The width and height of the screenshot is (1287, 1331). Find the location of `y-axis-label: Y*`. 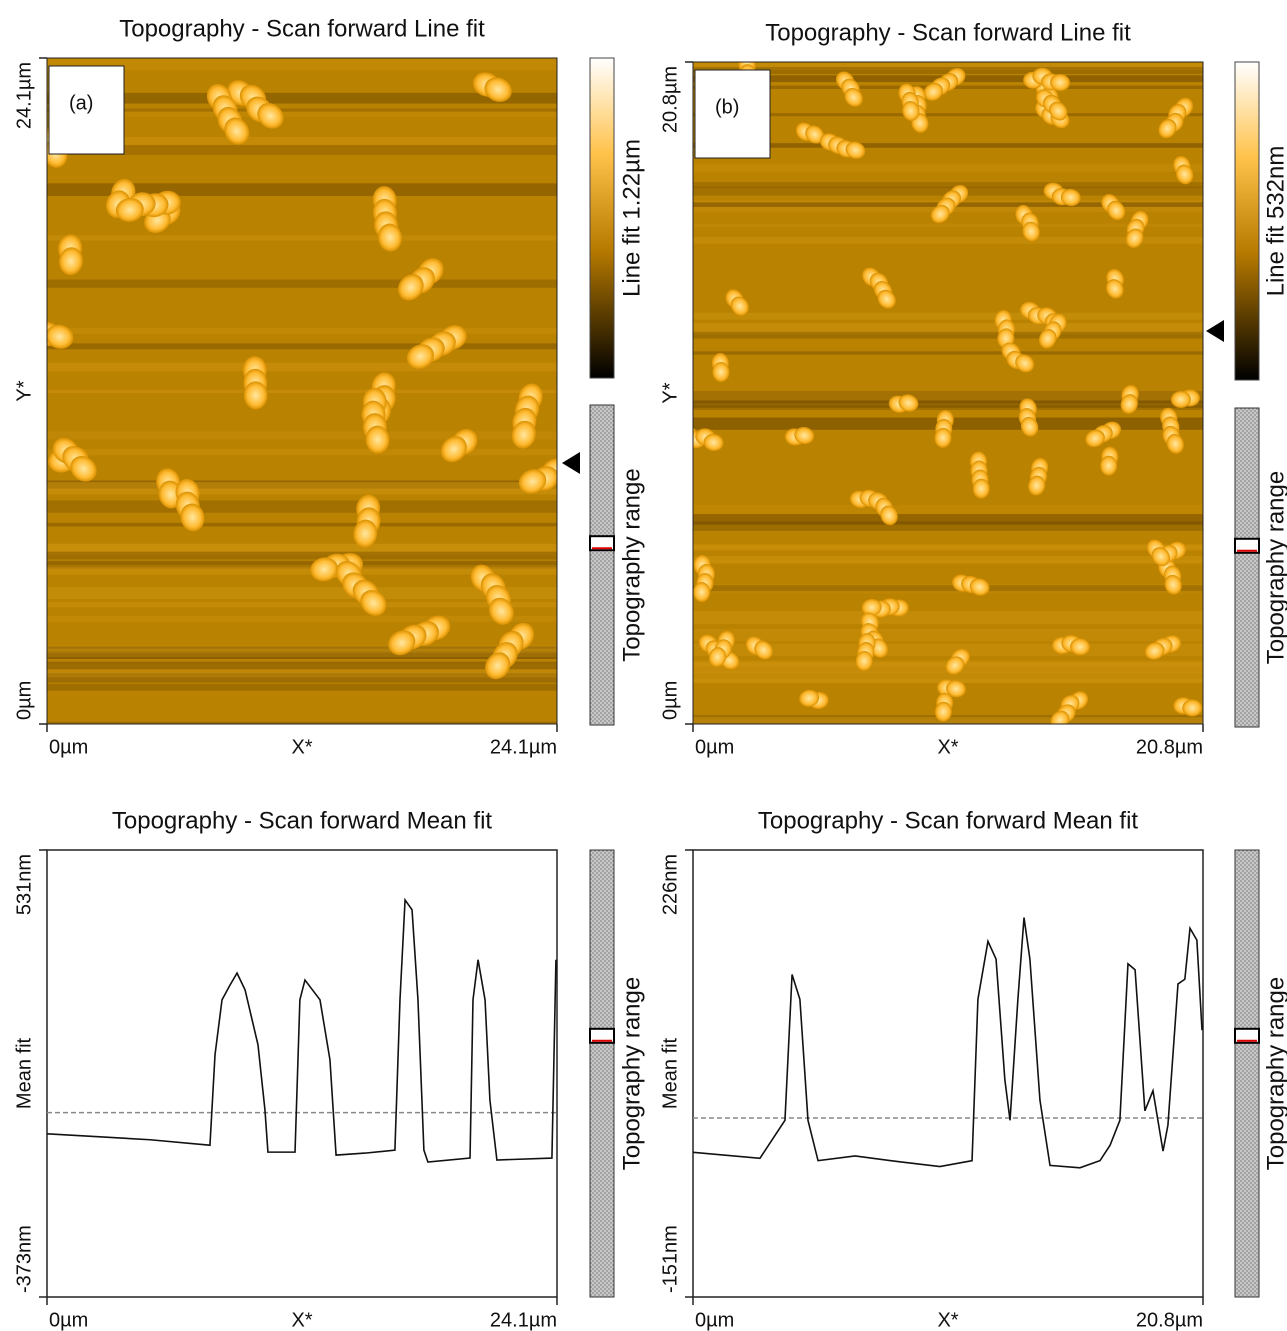

y-axis-label: Y* is located at coordinates (24, 390).